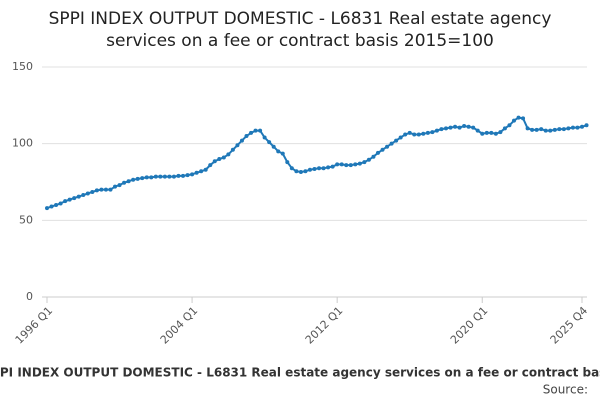  Describe the element at coordinates (22, 66) in the screenshot. I see `y-tick-label: 150` at that location.